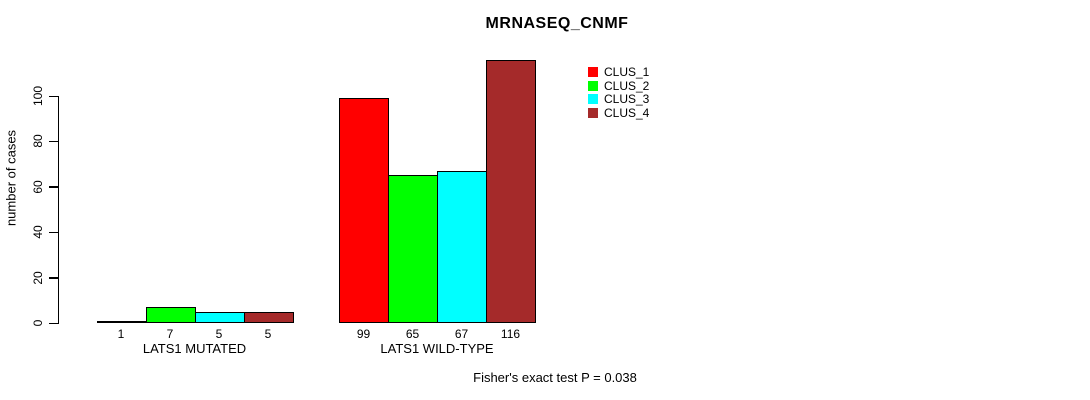 Image resolution: width=1090 pixels, height=400 pixels. Describe the element at coordinates (38, 187) in the screenshot. I see `y-tick-label: 60` at that location.